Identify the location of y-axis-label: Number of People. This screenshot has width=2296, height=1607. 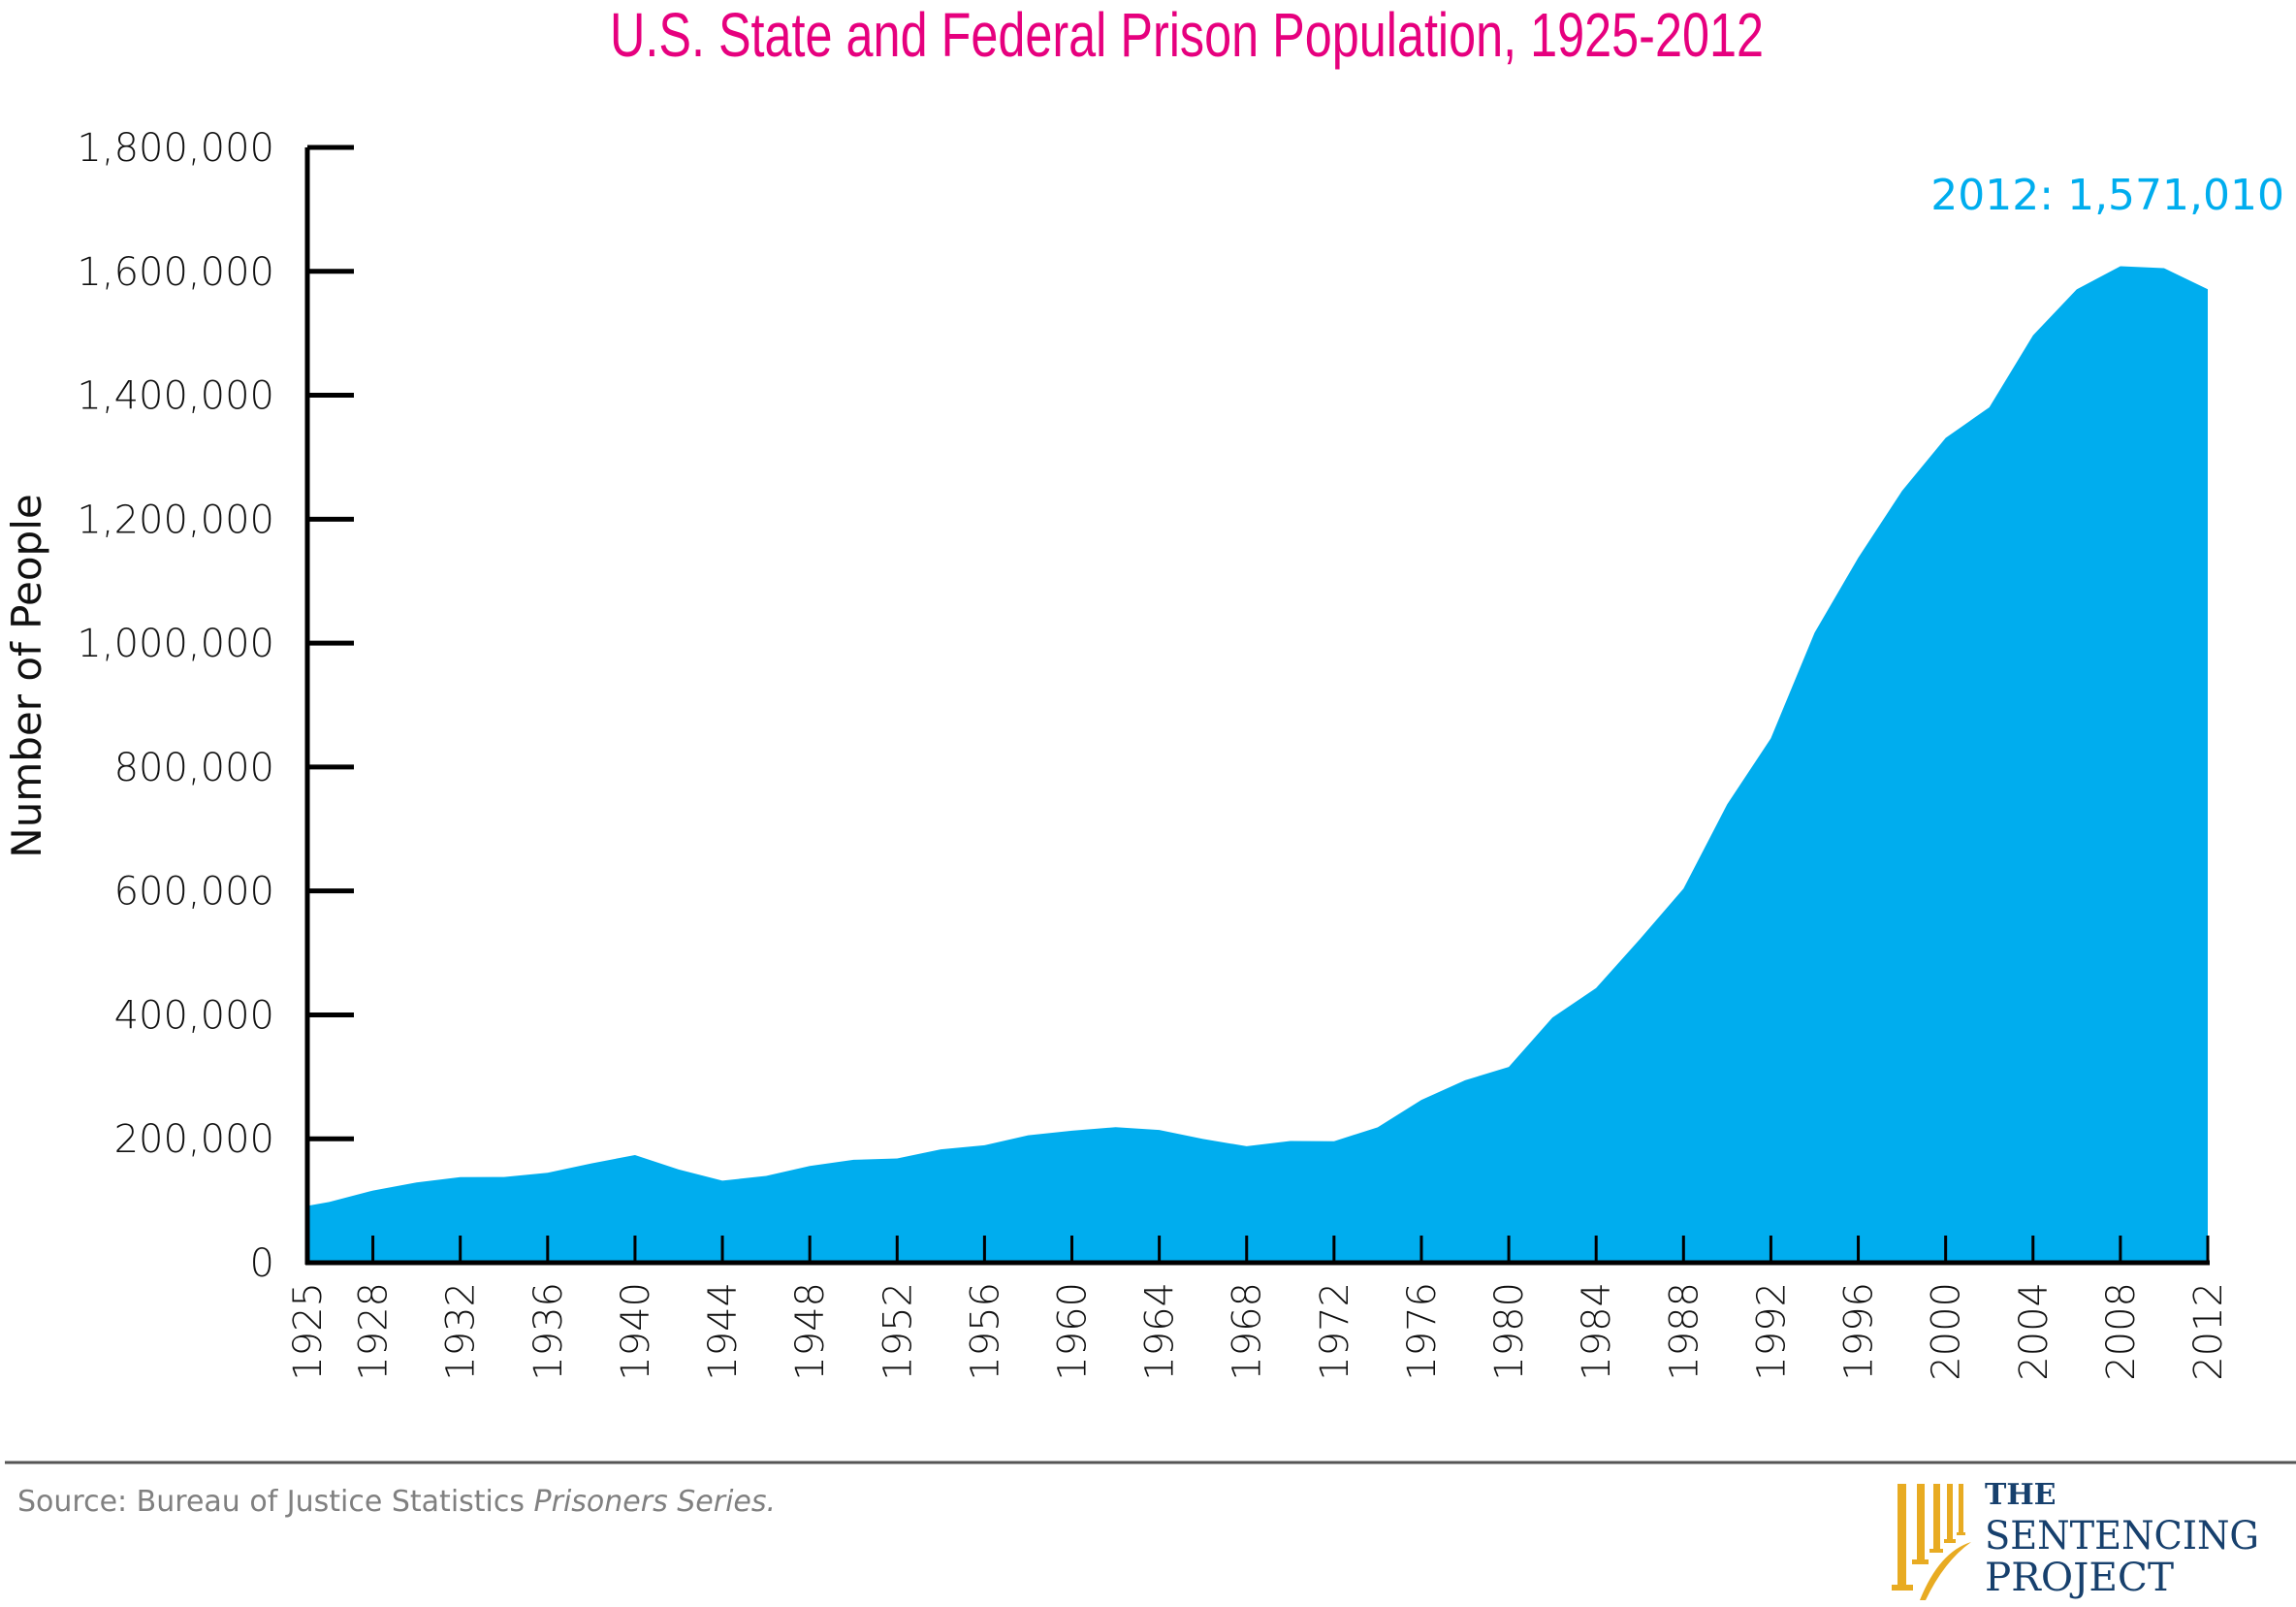
(26, 675).